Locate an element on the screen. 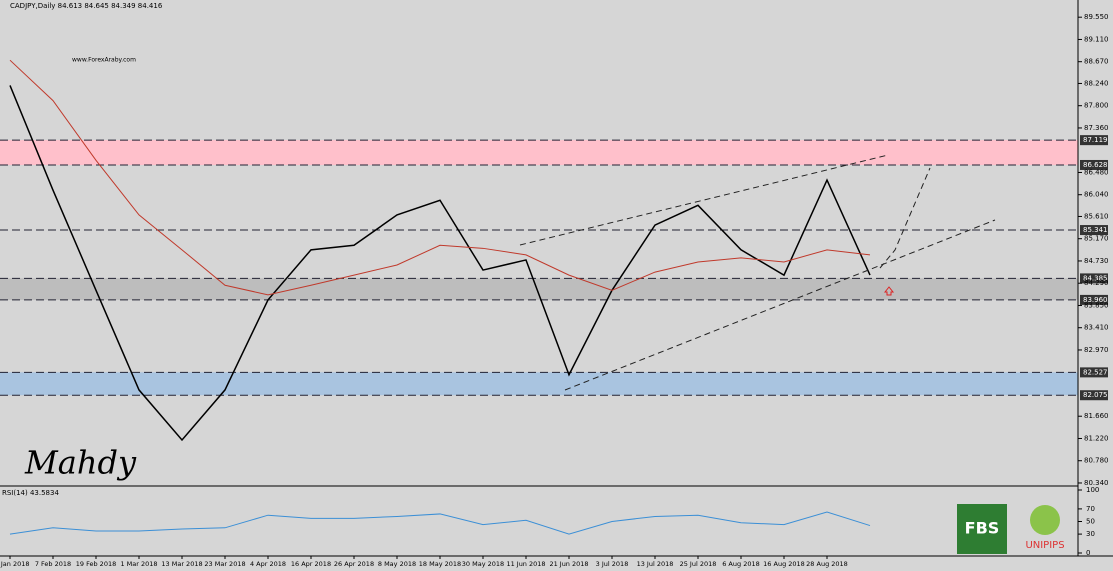 The width and height of the screenshot is (1113, 571). x-tick-label: 16 Aug 2018 is located at coordinates (784, 564).